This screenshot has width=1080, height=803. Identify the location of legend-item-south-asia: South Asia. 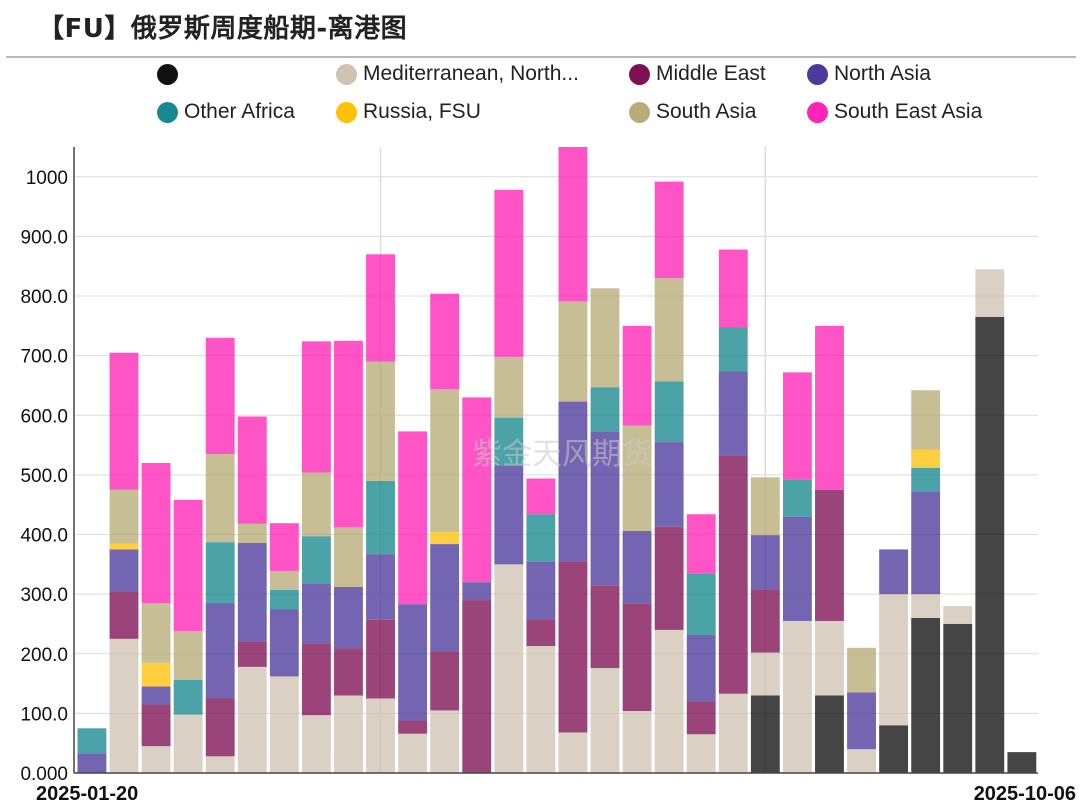
(692, 112).